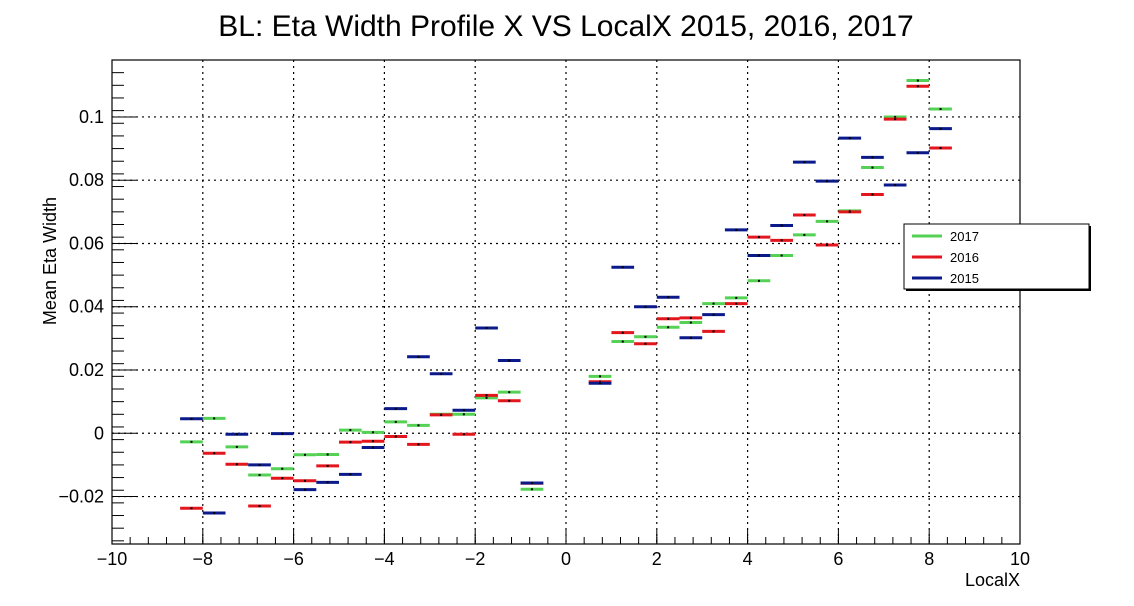 This screenshot has height=606, width=1134. I want to click on legend: 2017 2016 2015, so click(997, 257).